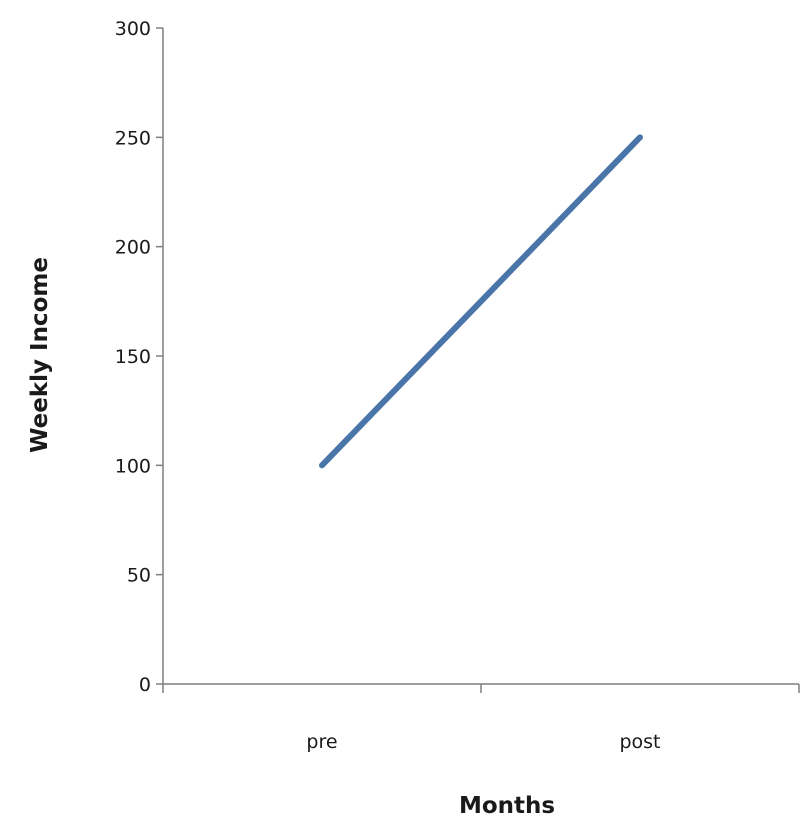  Describe the element at coordinates (145, 685) in the screenshot. I see `y-tick-label: 0` at that location.